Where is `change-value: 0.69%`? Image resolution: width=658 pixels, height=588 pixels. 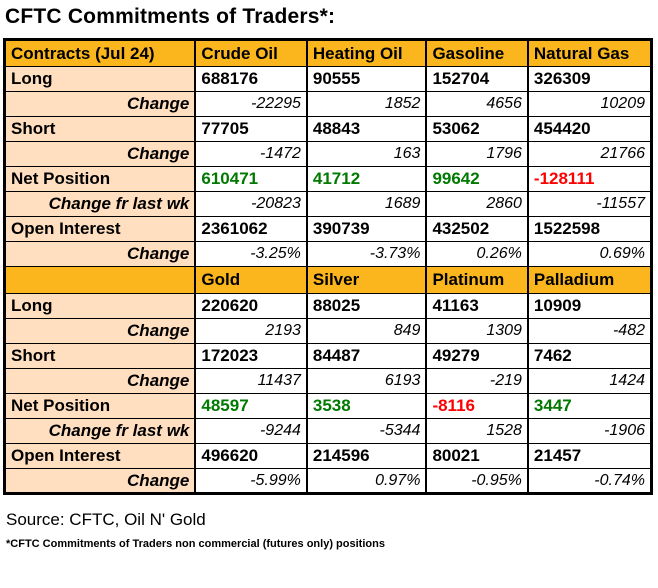
change-value: 0.69% is located at coordinates (589, 254).